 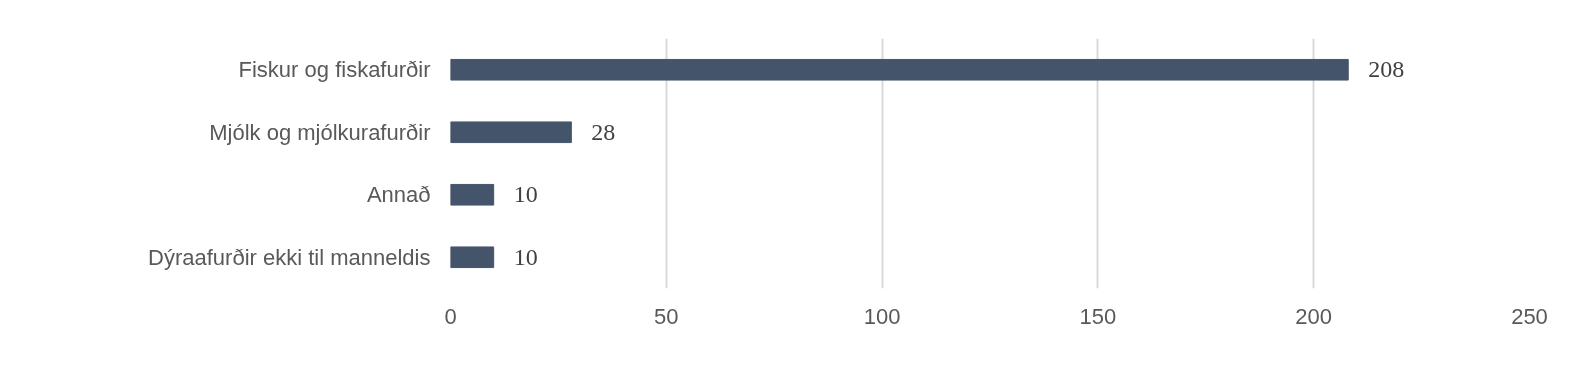 What do you see at coordinates (603, 131) in the screenshot?
I see `data-label: 28` at bounding box center [603, 131].